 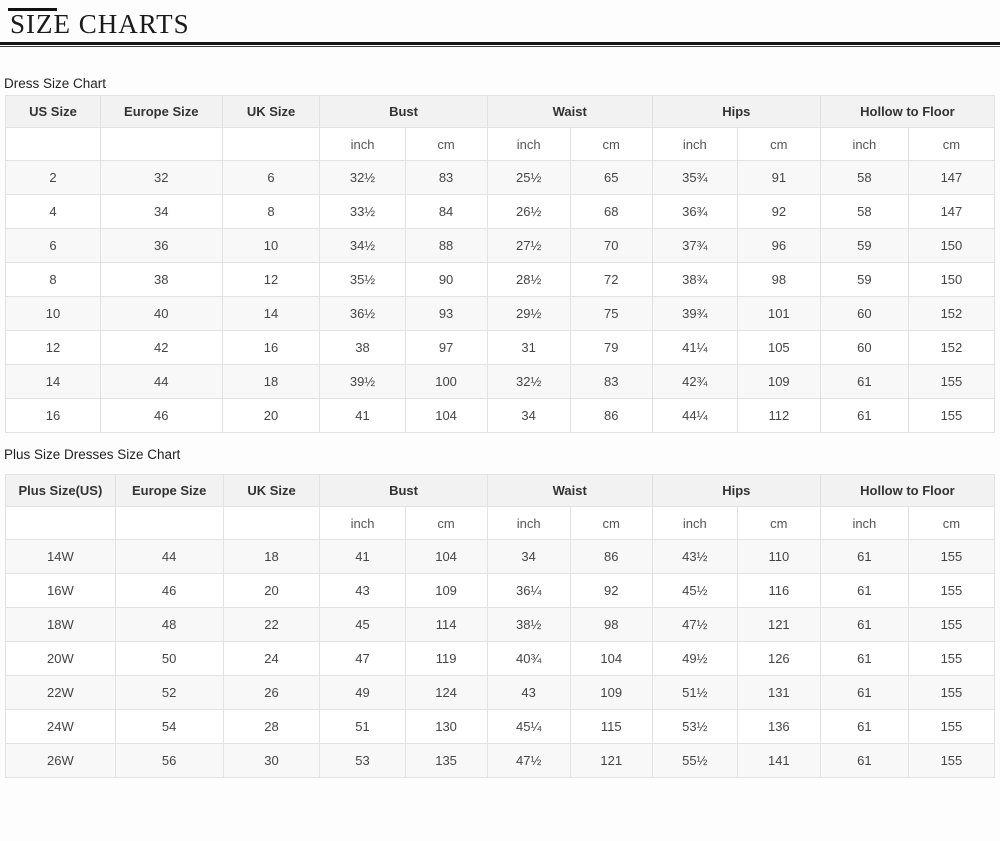 I want to click on size-cell: 54, so click(x=169, y=726).